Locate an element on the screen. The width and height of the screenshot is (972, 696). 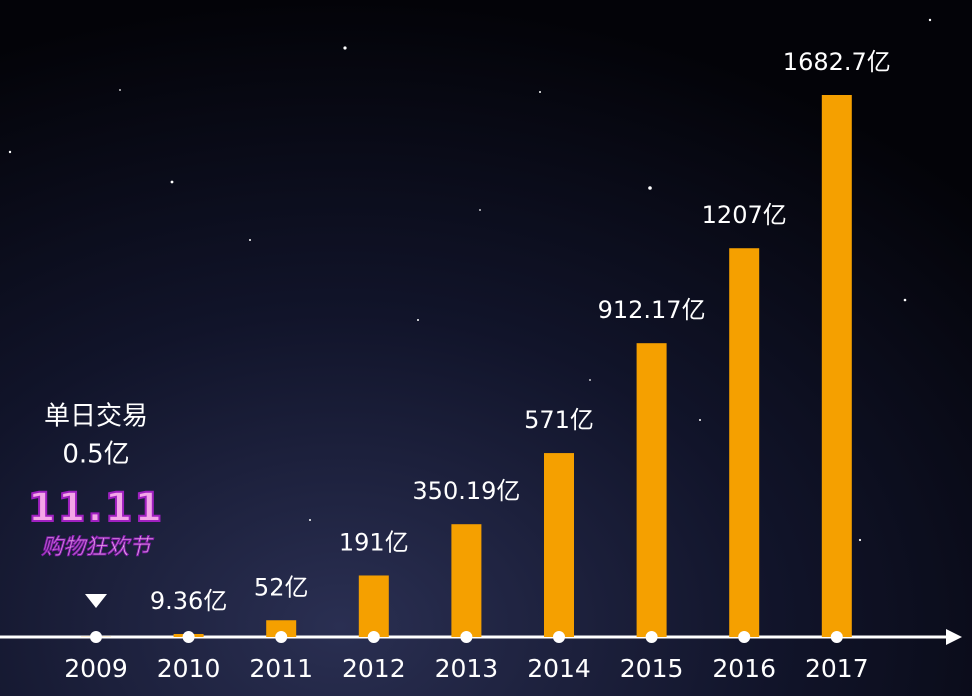
value-label: 350.19亿 is located at coordinates (466, 491).